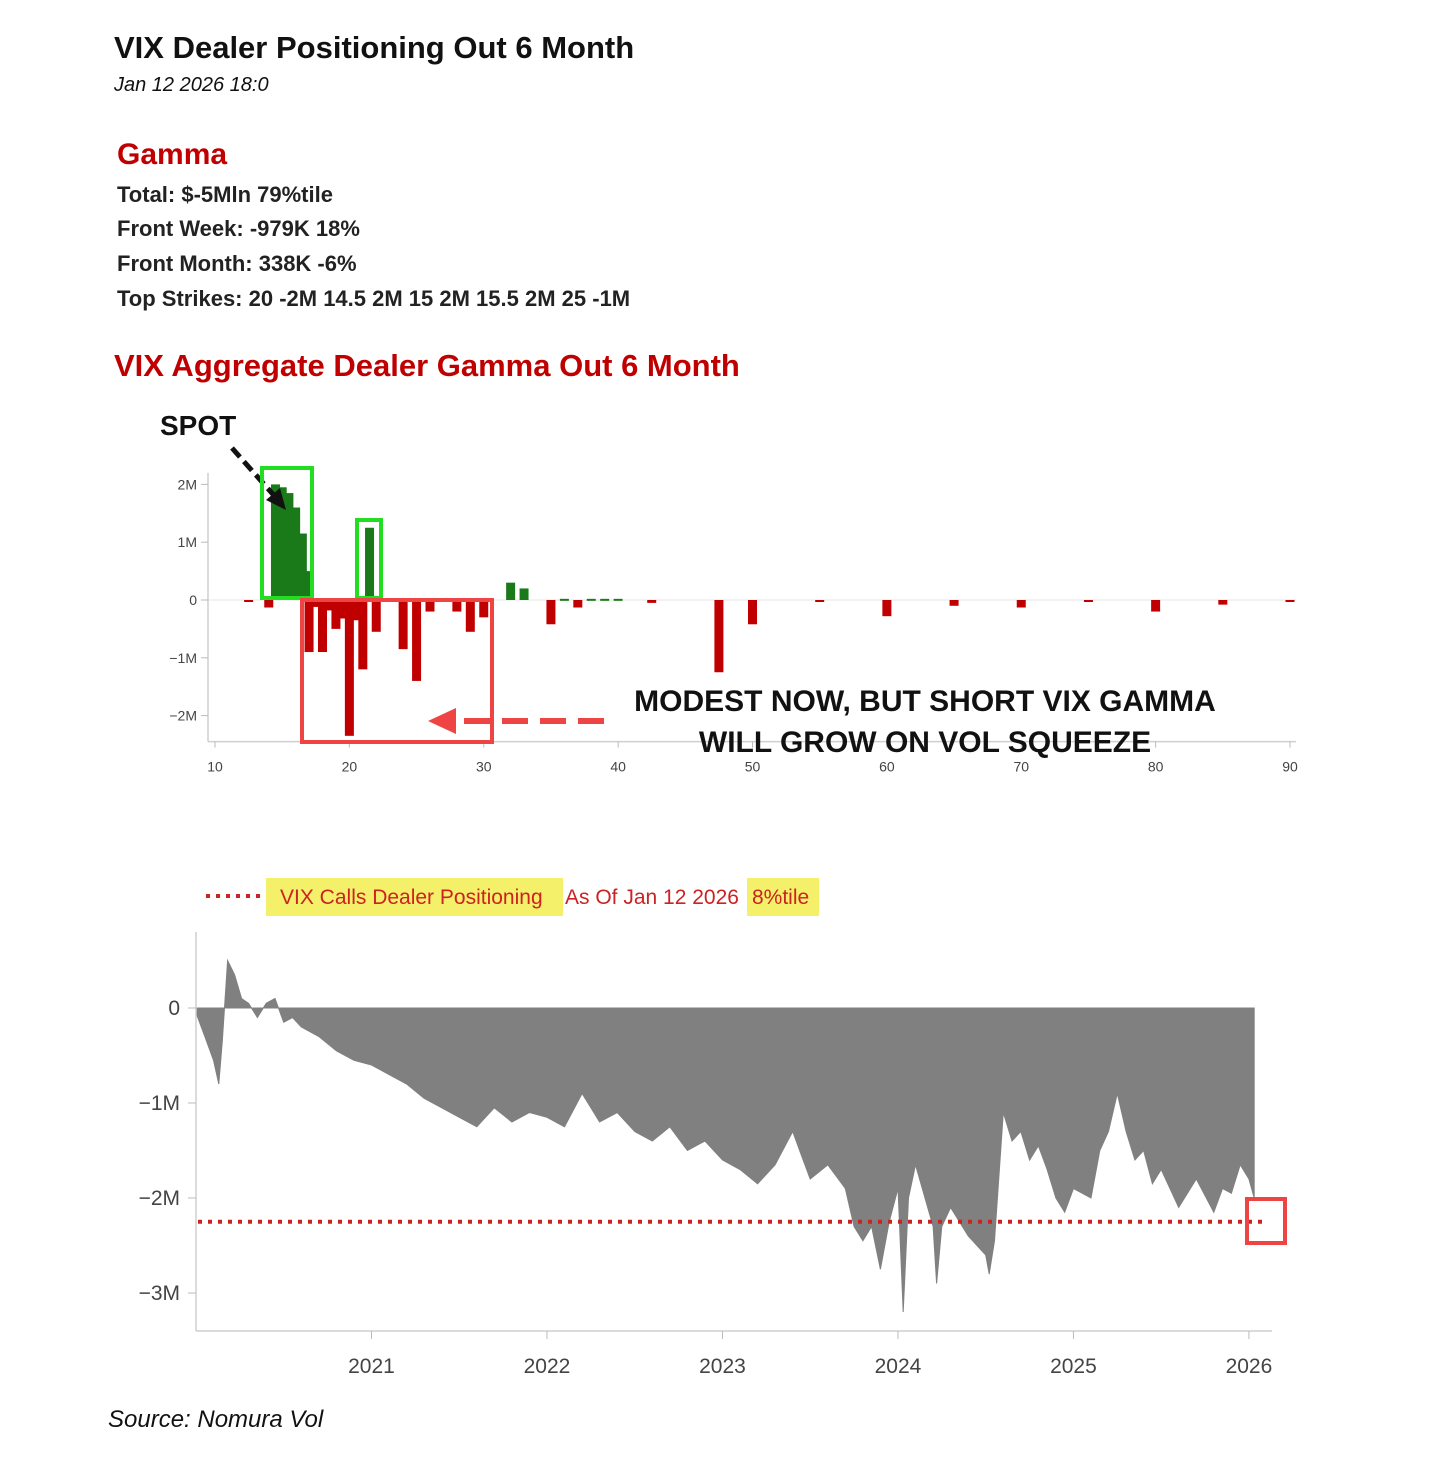 The image size is (1456, 1481). I want to click on y-tick-label: −3M, so click(159, 1293).